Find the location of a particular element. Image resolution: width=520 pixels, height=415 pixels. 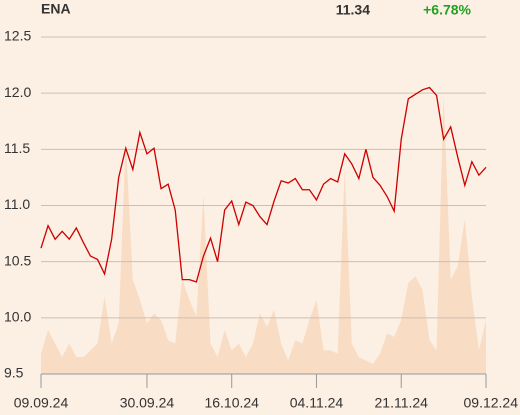

x-tick-label: 16.10.24 is located at coordinates (231, 403).